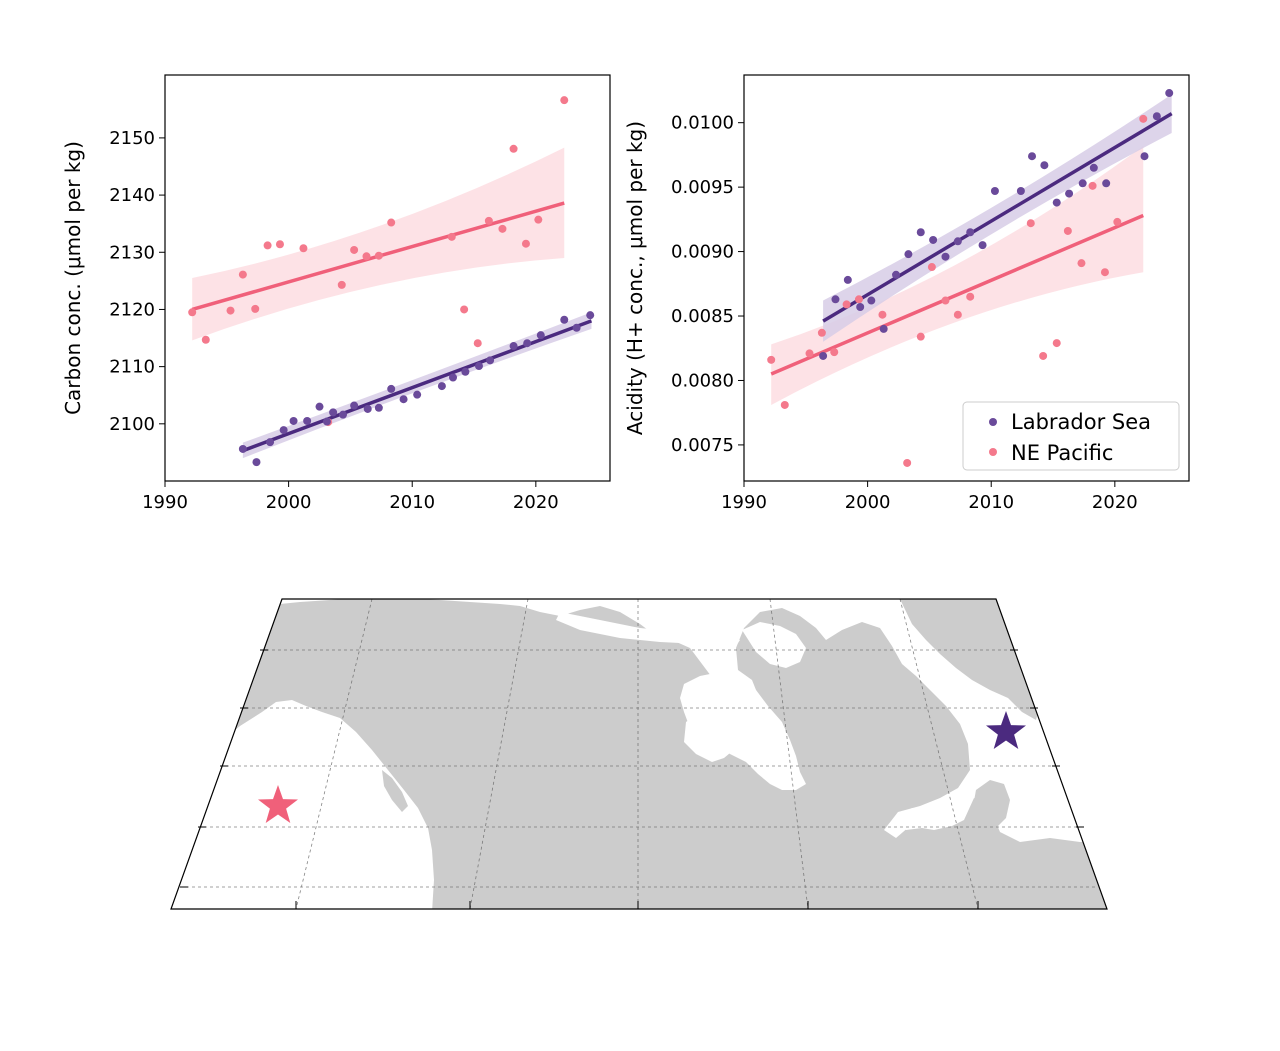  I want to click on acidity-y-axis-label: Acidity (H+ conc., μmol per kg), so click(635, 278).